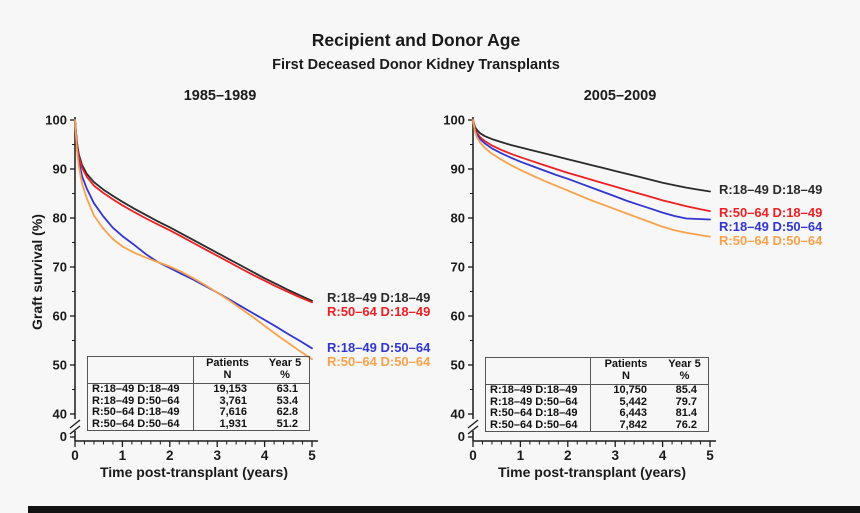 This screenshot has height=513, width=860. I want to click on table-cell-patients-n: 7,616, so click(233, 412).